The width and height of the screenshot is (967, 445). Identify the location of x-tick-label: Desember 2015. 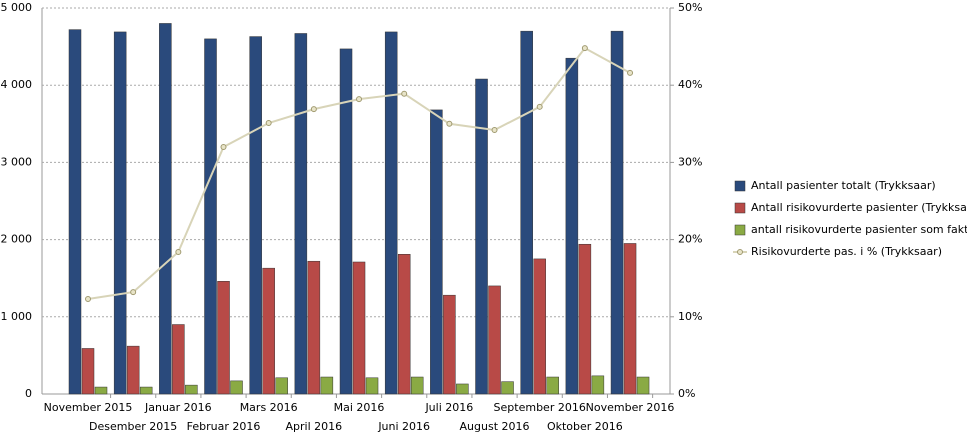
(133, 426).